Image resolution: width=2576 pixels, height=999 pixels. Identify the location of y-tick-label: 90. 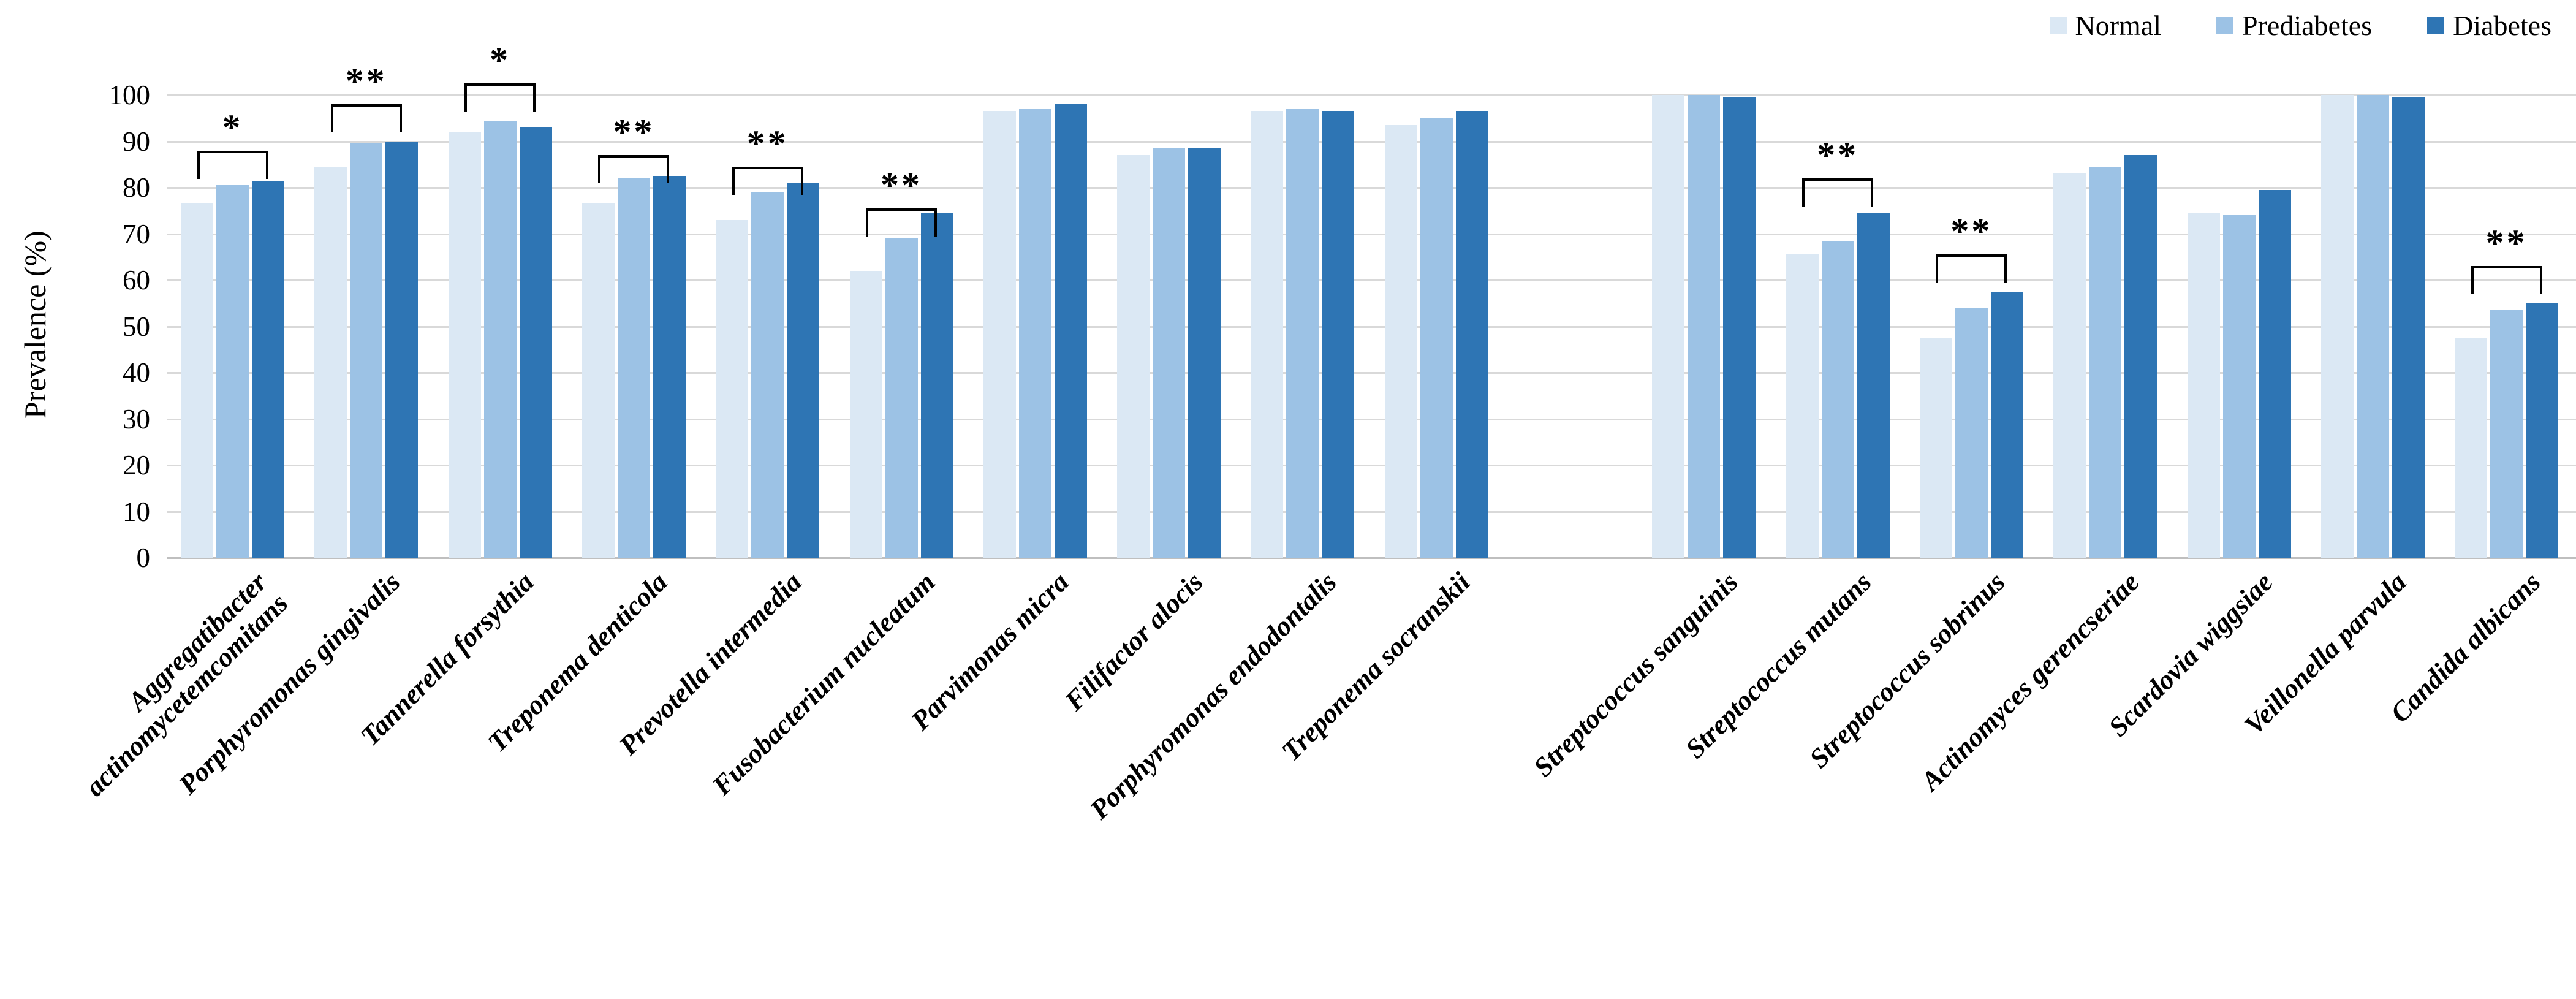
(136, 141).